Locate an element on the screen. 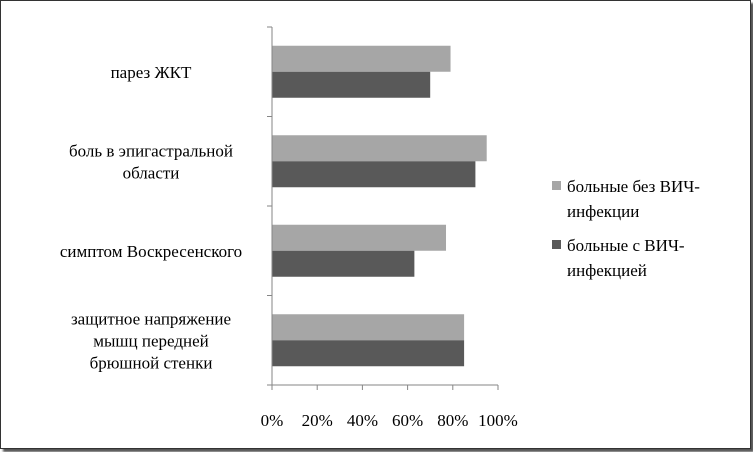  x-tick-label: 60% is located at coordinates (407, 420).